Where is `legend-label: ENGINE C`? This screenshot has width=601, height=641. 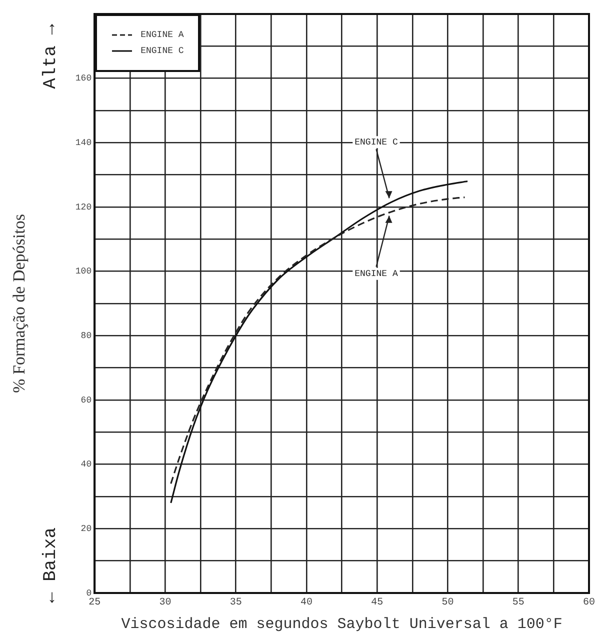
legend-label: ENGINE C is located at coordinates (162, 51).